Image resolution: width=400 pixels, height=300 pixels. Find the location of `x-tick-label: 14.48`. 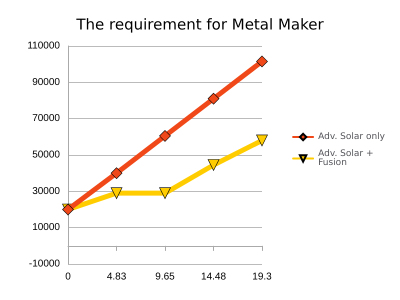

x-tick-label: 14.48 is located at coordinates (213, 277).